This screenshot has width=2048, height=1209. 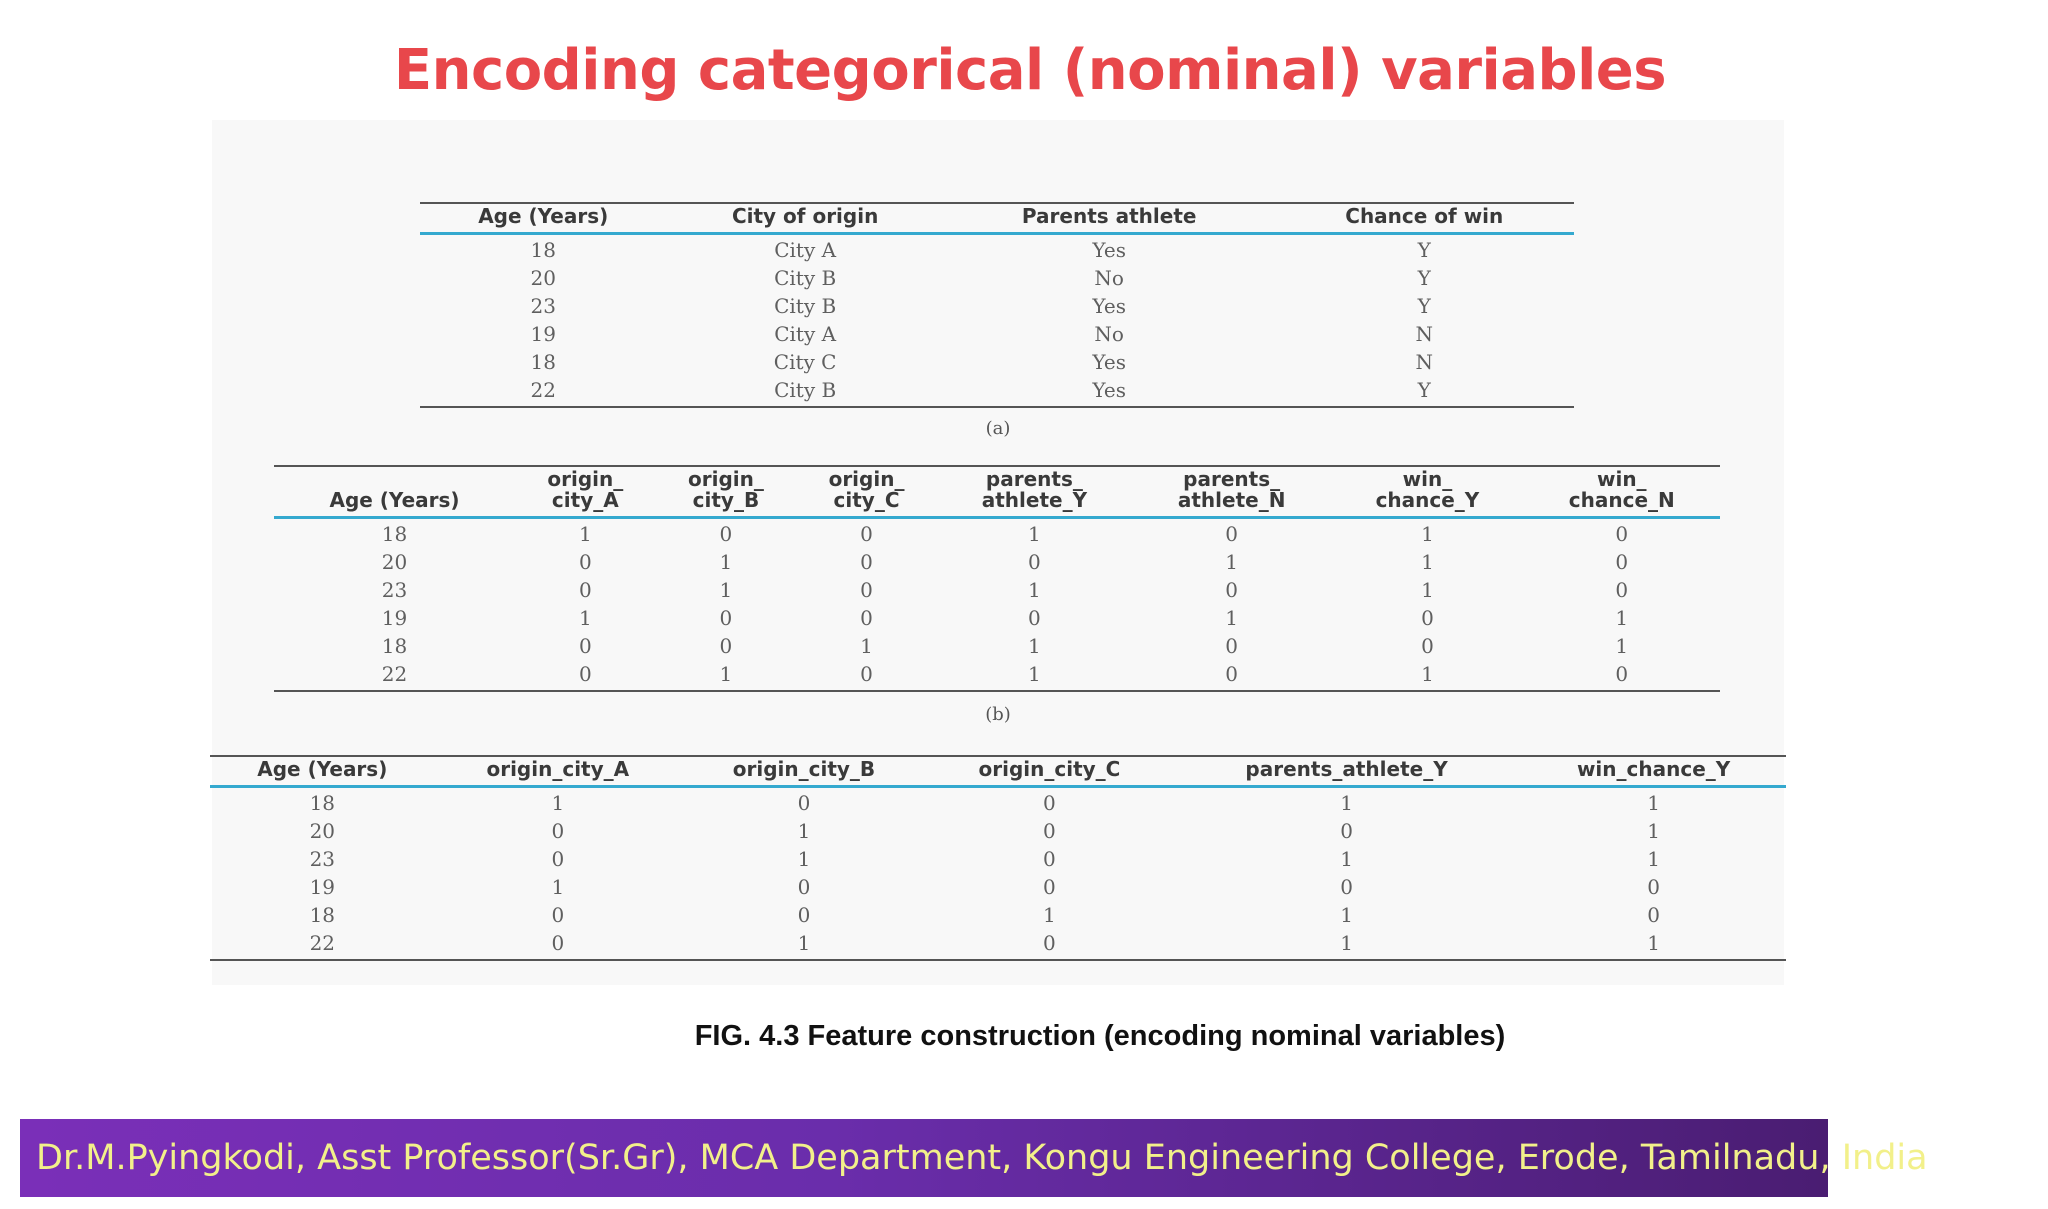 What do you see at coordinates (804, 769) in the screenshot?
I see `column-header-text: origin_city_B` at bounding box center [804, 769].